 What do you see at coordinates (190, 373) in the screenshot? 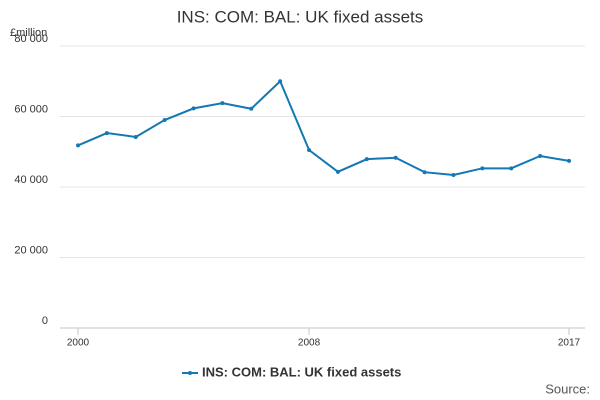
I see `legend-swatch-dot` at bounding box center [190, 373].